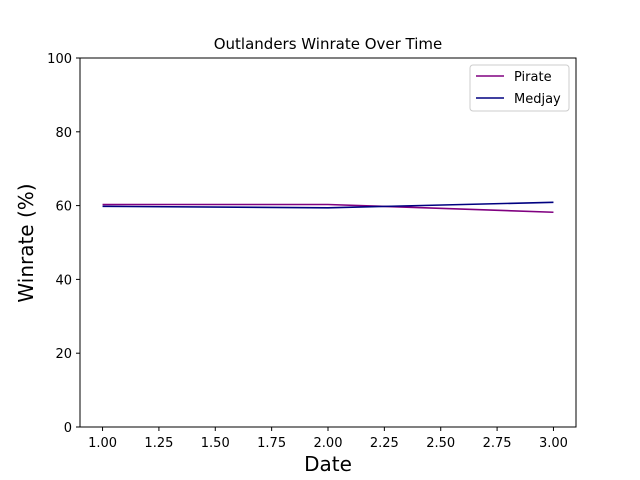 This screenshot has height=480, width=640. I want to click on x-tick-label: 3.00, so click(553, 443).